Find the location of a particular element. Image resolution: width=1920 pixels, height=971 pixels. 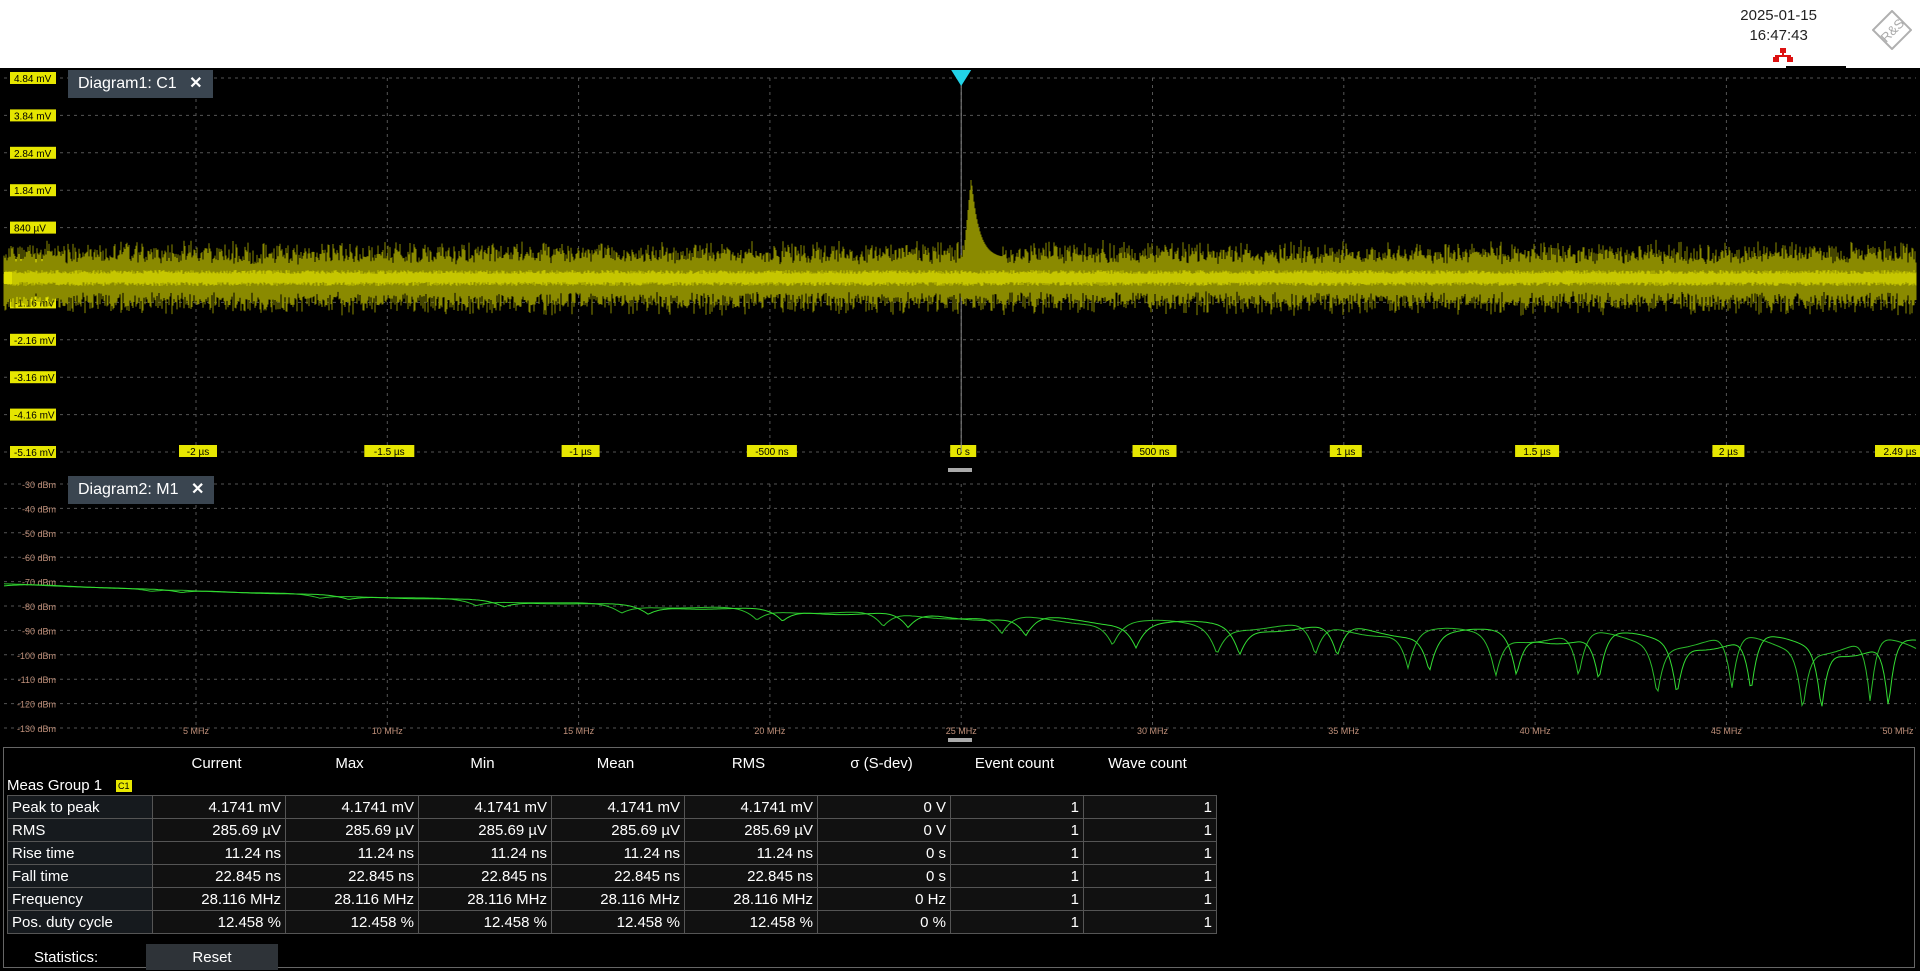

svg-text: 1.84 mV is located at coordinates (33, 191).